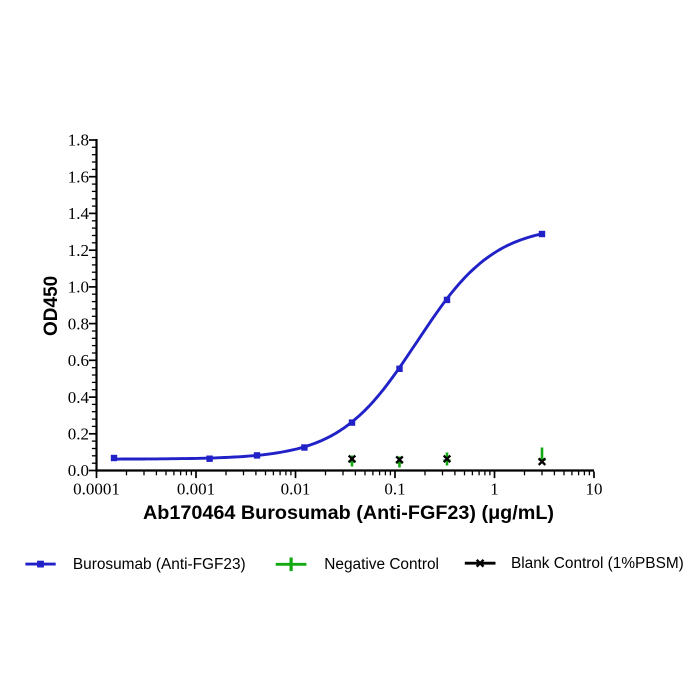  What do you see at coordinates (79, 397) in the screenshot?
I see `svg-text: 0.4` at bounding box center [79, 397].